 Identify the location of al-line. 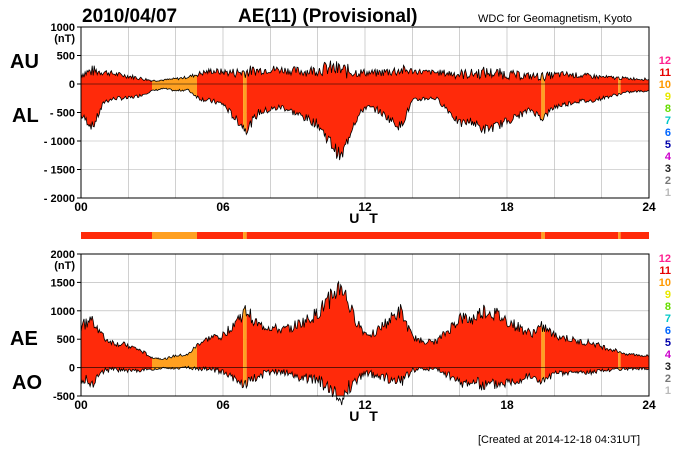
(365, 124).